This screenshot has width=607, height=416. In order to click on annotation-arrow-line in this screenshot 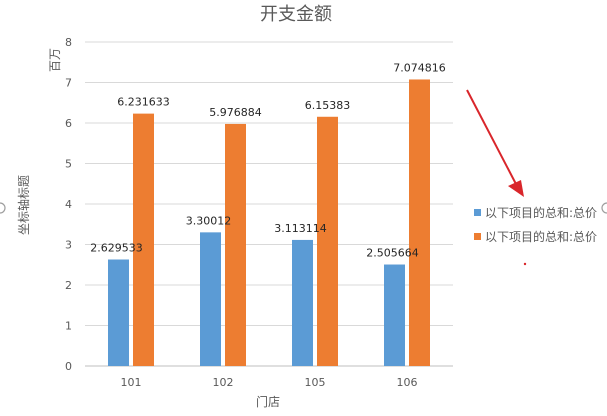, I will do `click(492, 138)`.